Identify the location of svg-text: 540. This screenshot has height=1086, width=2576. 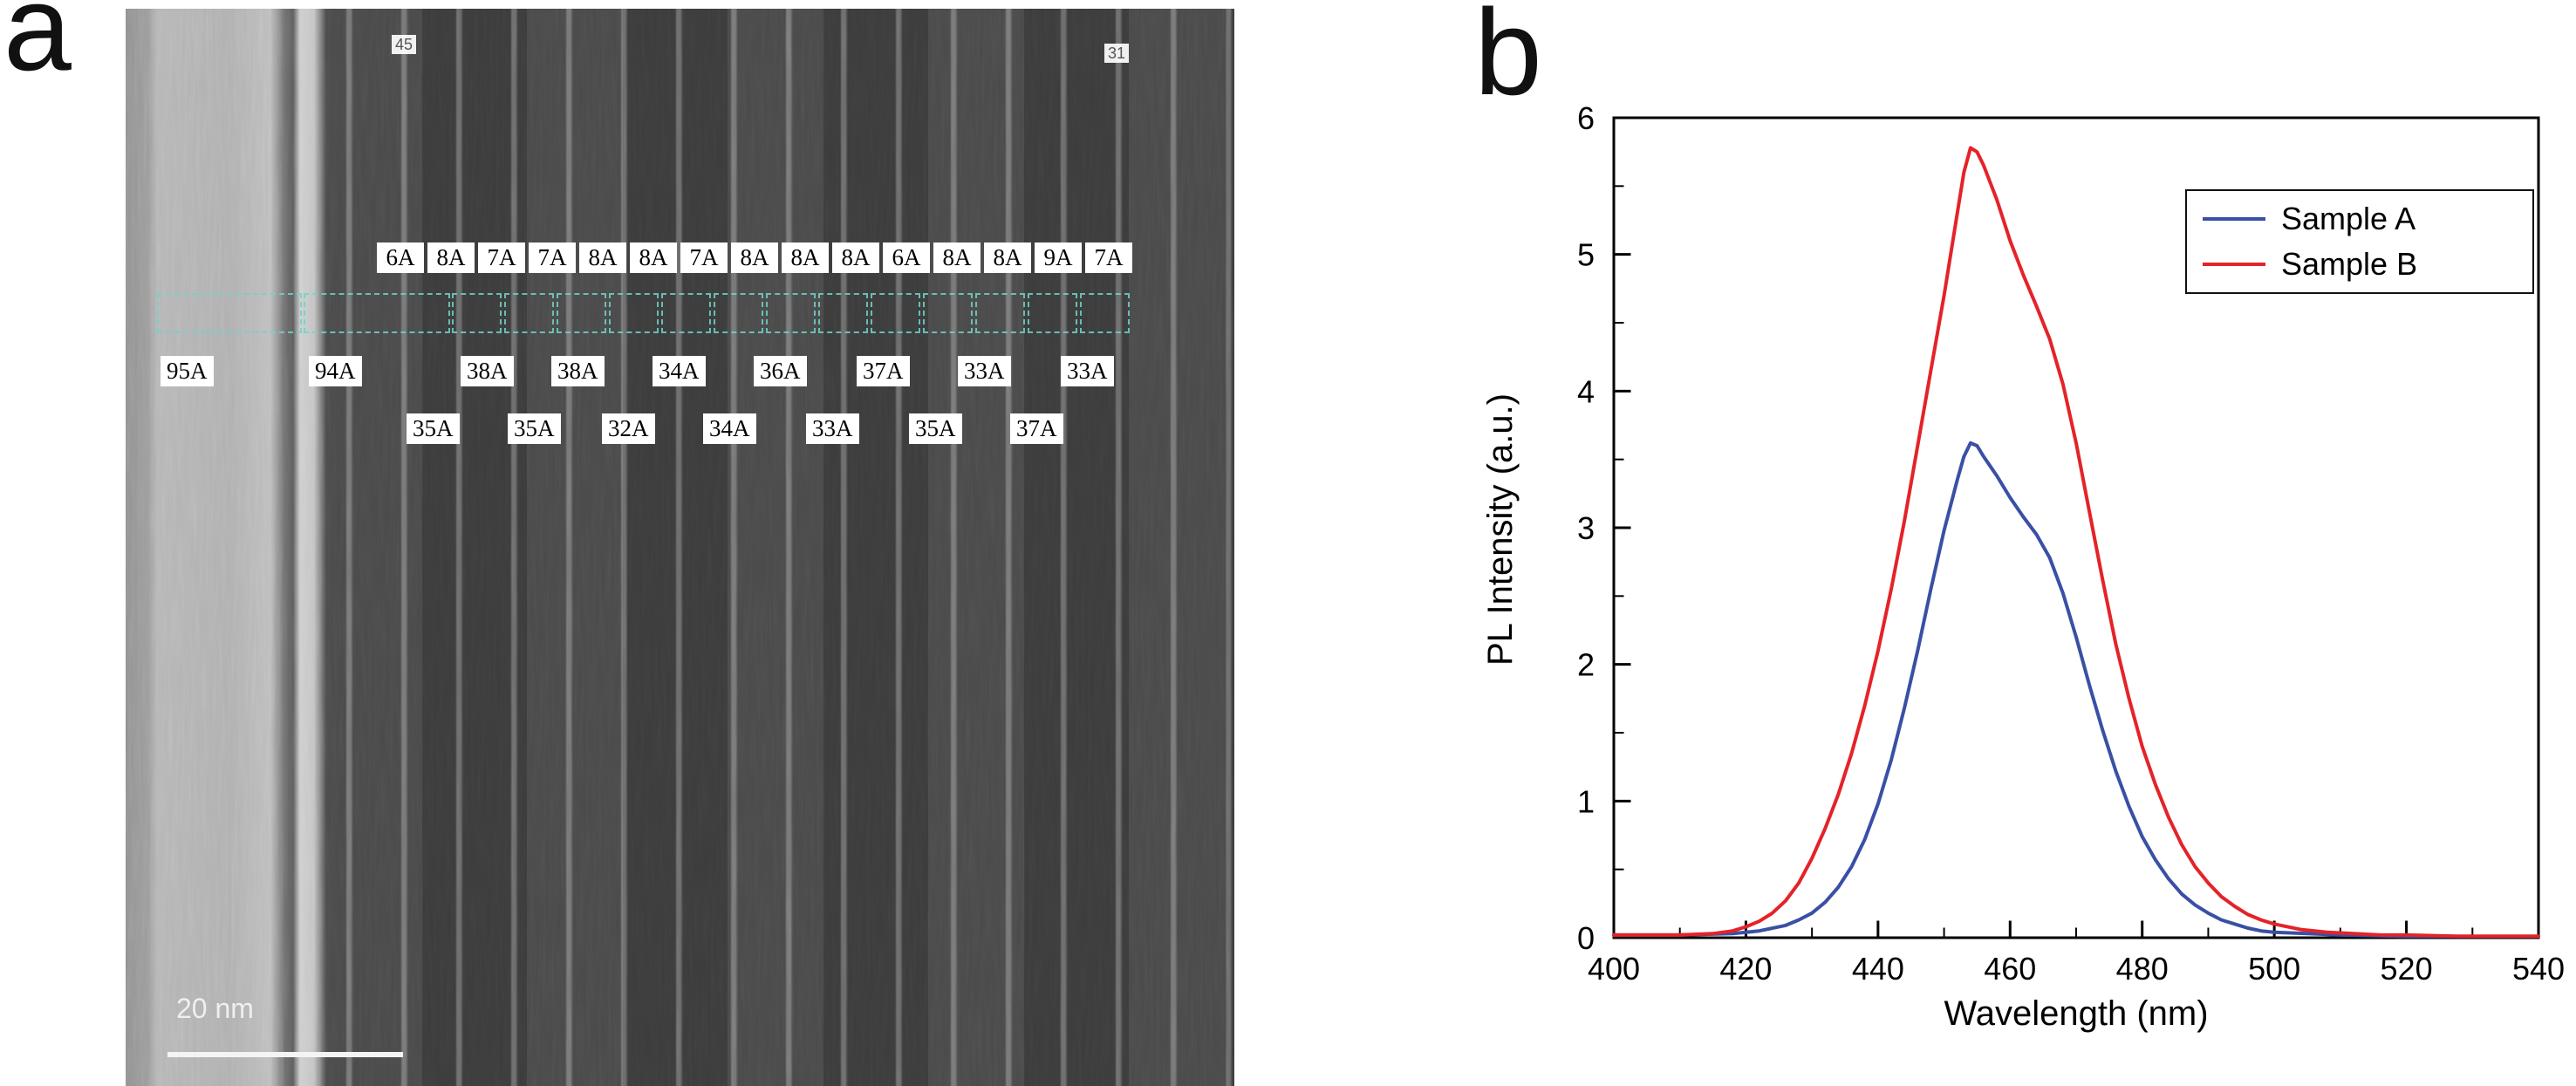
(2538, 969).